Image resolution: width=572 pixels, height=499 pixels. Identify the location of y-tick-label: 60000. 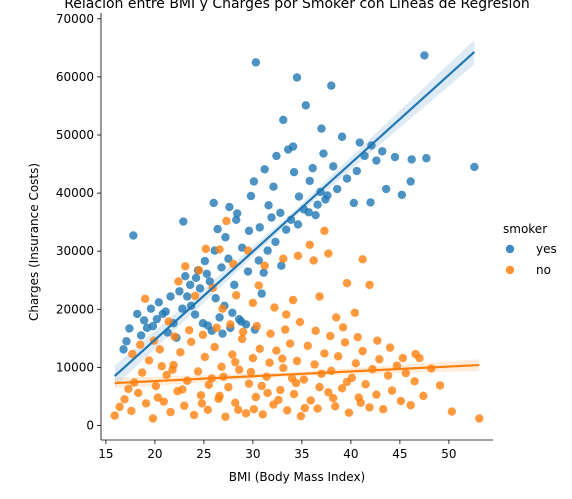
(75, 77).